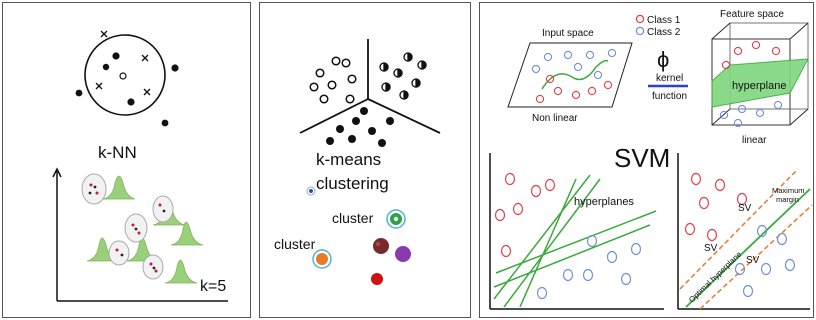 This screenshot has height=320, width=816. I want to click on kmeans-cluster-label-2: cluster, so click(295, 244).